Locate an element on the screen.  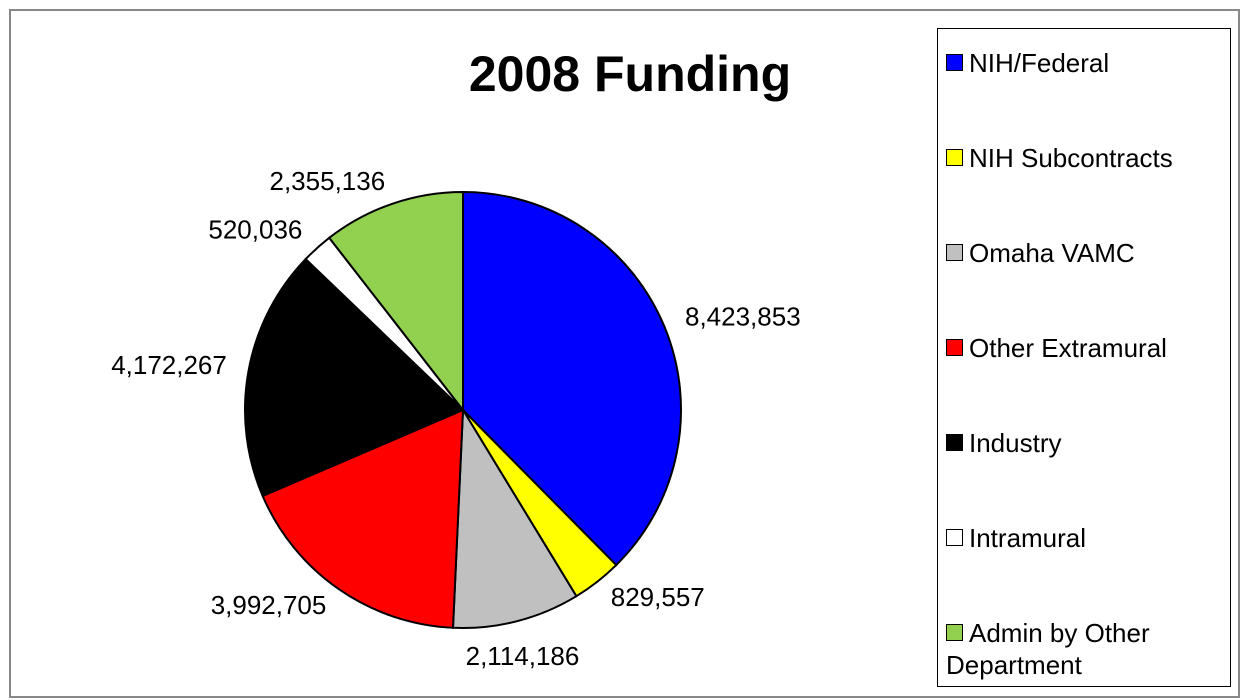
chart-title: 2008 Funding is located at coordinates (630, 74).